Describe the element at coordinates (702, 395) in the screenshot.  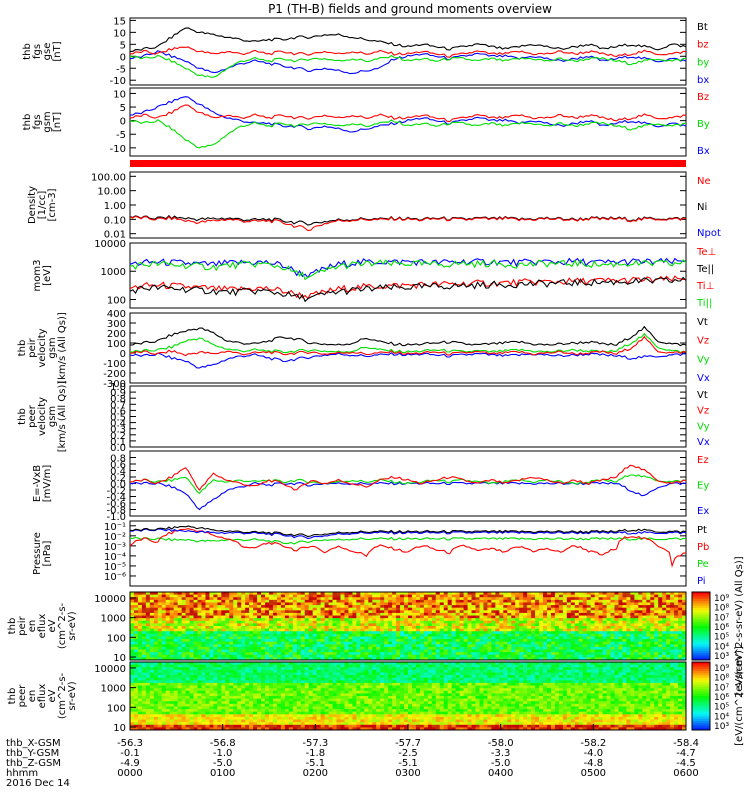
I see `legend-Vt: Vt` at that location.